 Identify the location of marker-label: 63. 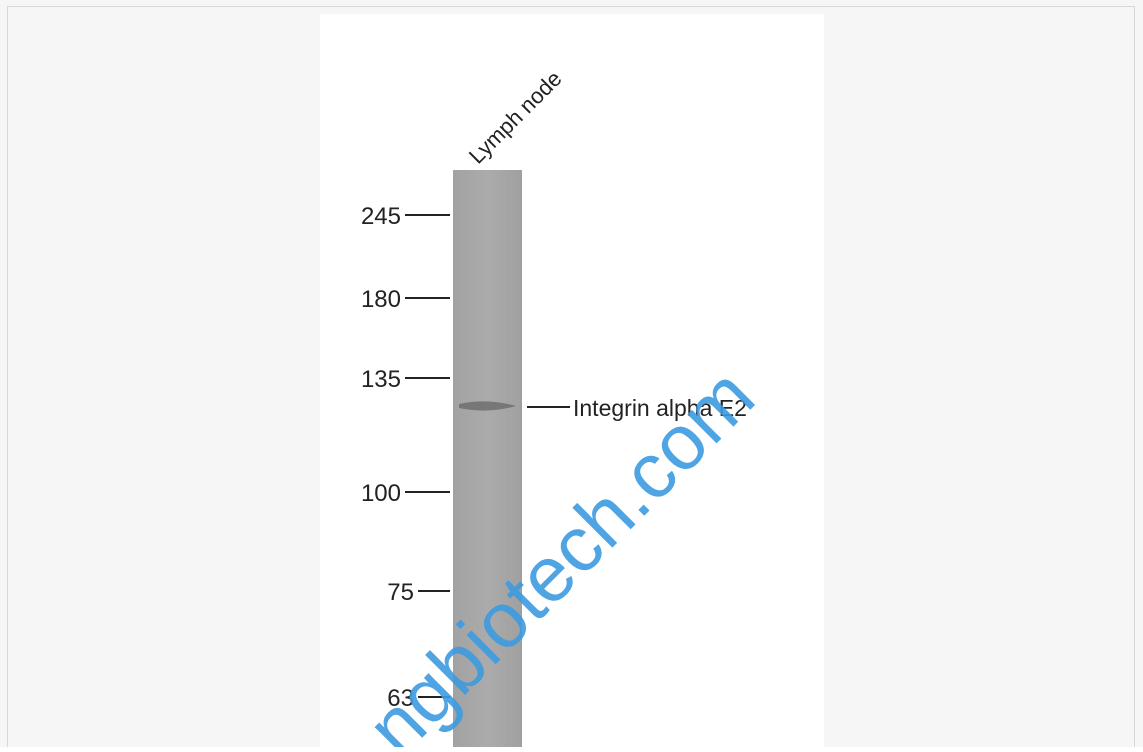
(400, 698).